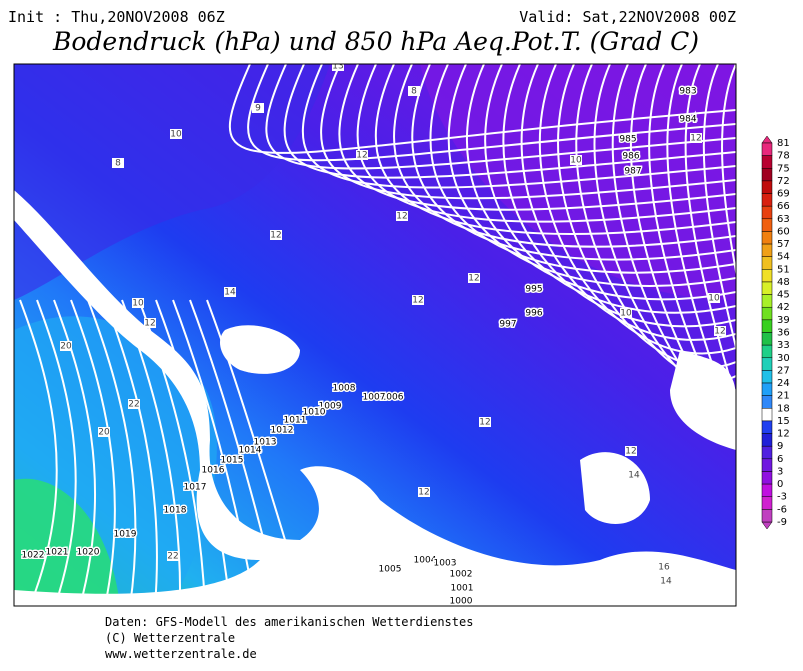  What do you see at coordinates (195, 488) in the screenshot?
I see `isobar-label: 1017` at bounding box center [195, 488].